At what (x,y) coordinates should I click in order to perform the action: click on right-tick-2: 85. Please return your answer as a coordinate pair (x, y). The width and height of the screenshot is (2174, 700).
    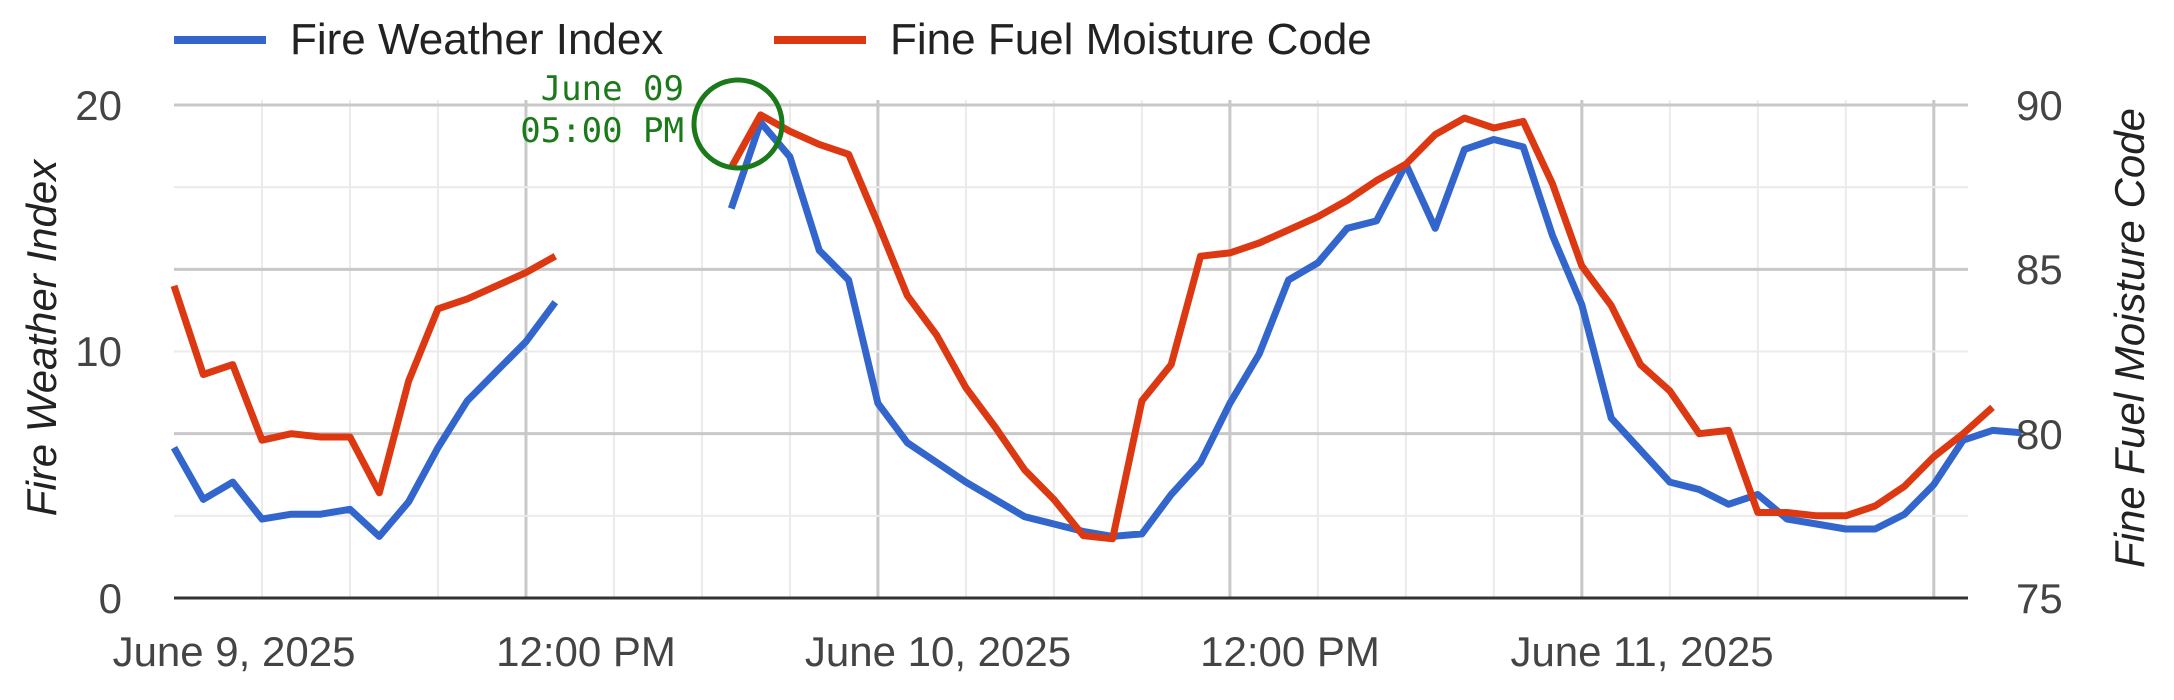
    Looking at the image, I should click on (2039, 269).